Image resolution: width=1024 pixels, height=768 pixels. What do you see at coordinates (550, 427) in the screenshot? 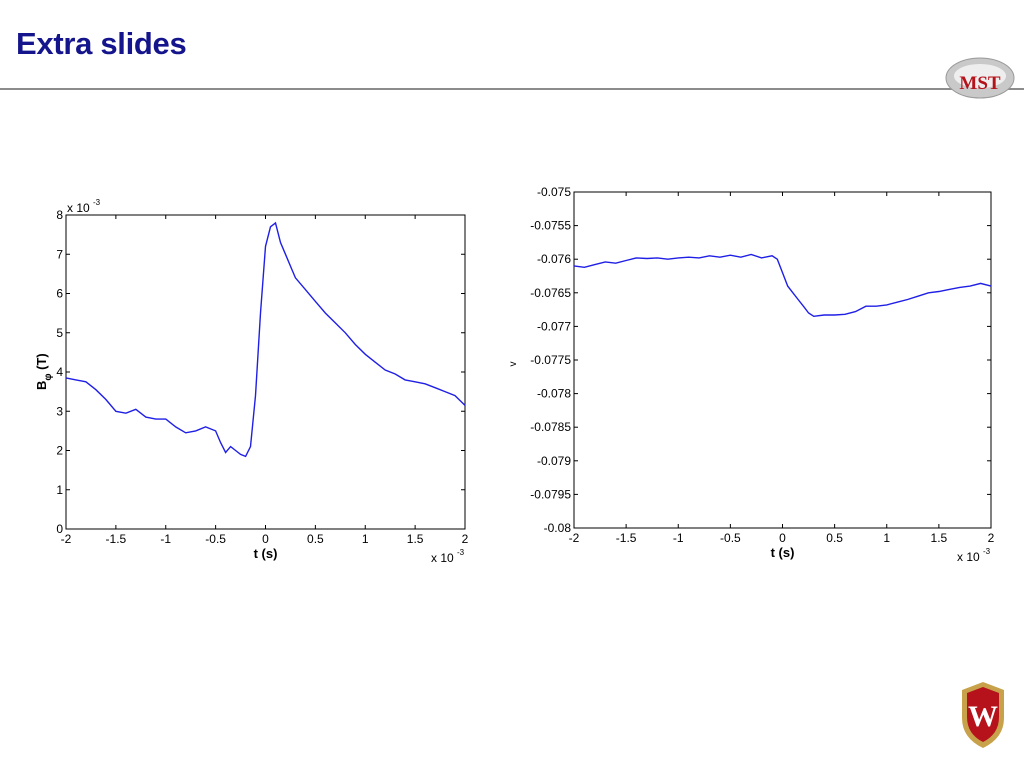
I see `chart-2-y-tick-label: -0.0785` at bounding box center [550, 427].